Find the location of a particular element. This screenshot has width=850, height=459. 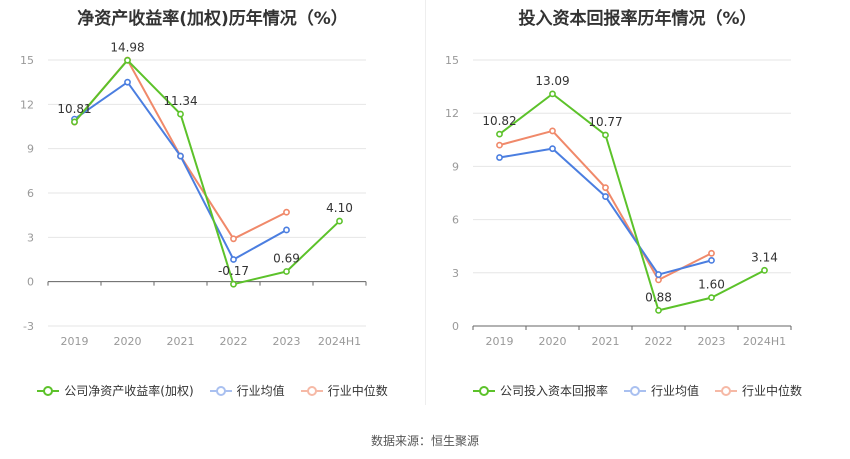

data-label: 14.98 is located at coordinates (127, 47).